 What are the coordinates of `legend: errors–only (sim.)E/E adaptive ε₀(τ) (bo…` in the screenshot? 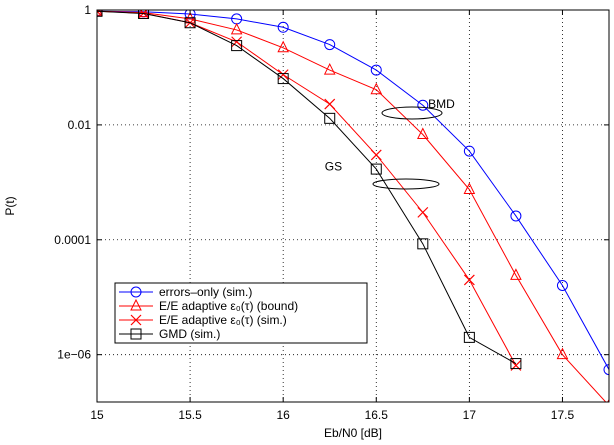 It's located at (241, 313).